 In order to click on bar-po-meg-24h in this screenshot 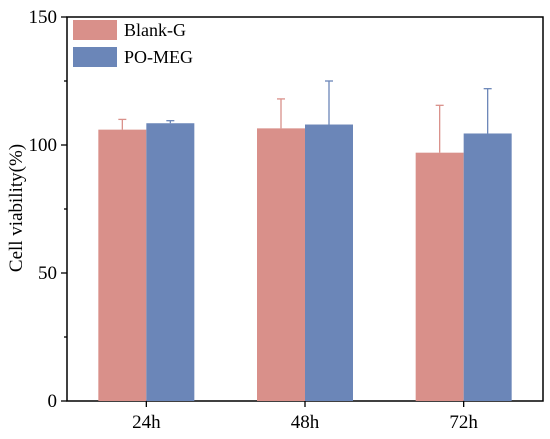, I will do `click(170, 262)`.